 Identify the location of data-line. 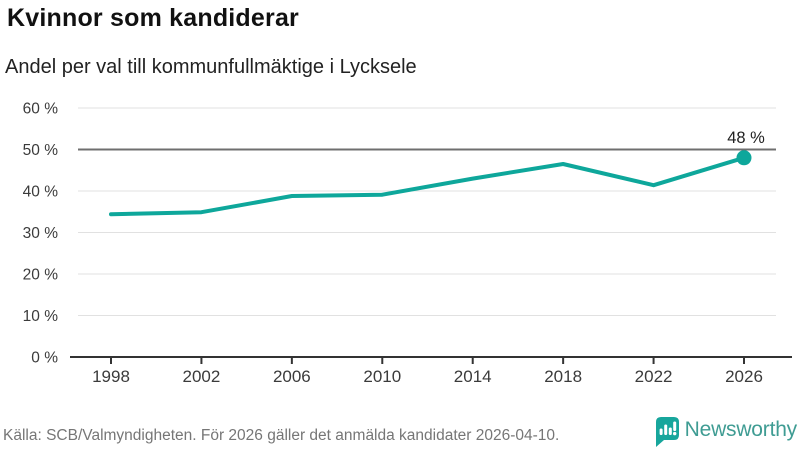
(427, 186).